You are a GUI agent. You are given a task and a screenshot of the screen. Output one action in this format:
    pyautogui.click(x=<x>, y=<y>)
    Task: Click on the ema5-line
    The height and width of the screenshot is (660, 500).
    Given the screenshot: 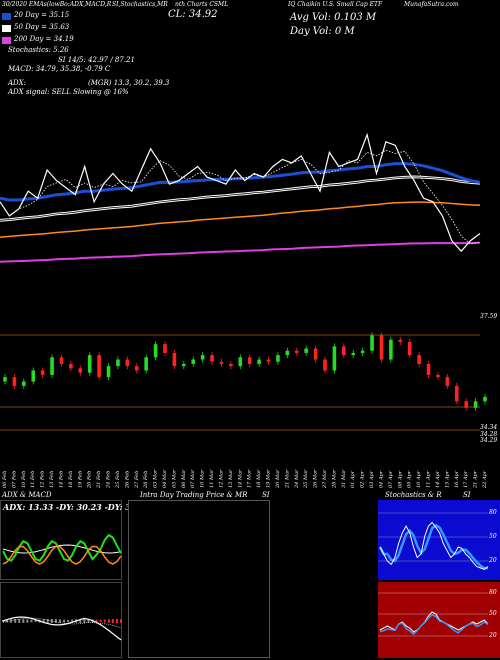 What is the action you would take?
    pyautogui.click(x=240, y=197)
    